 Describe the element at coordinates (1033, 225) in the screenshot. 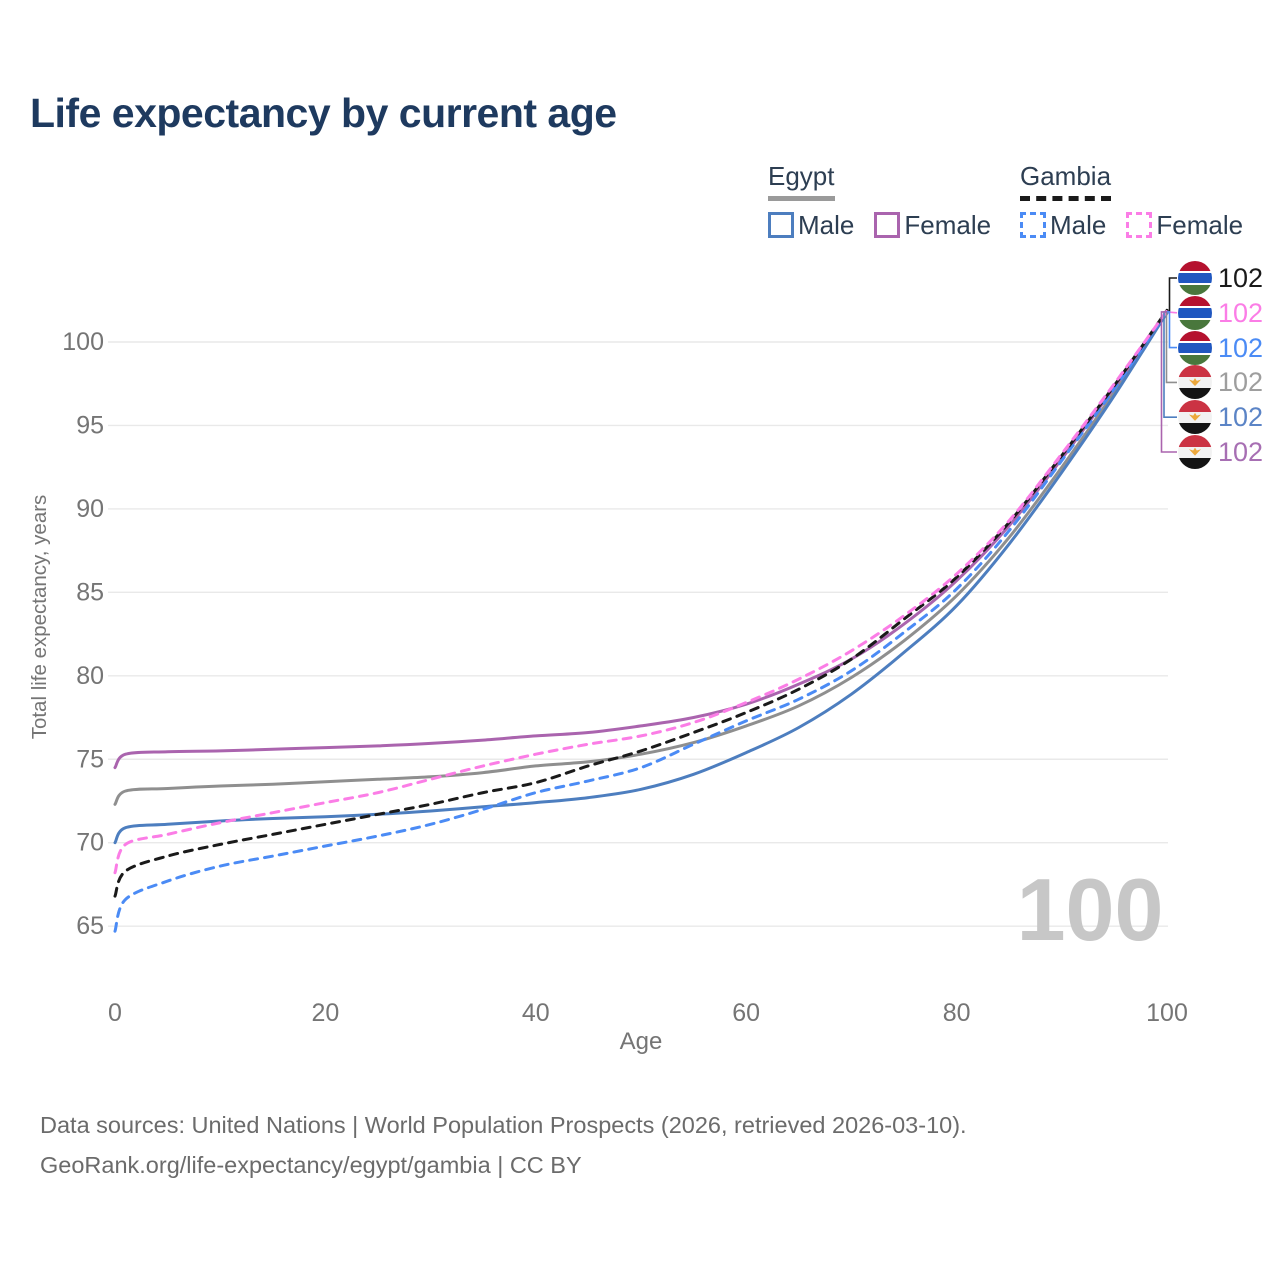

I see `legend-swatch-gambia-male` at that location.